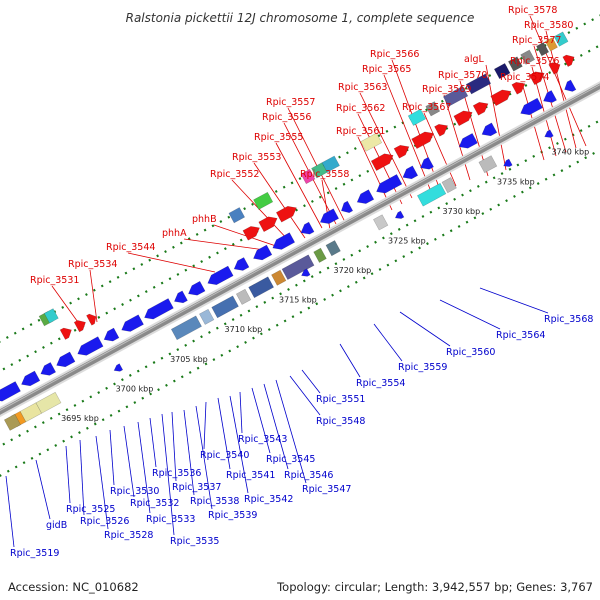 The height and width of the screenshot is (600, 600). I want to click on forward-gene-3-shape, so click(251, 233).